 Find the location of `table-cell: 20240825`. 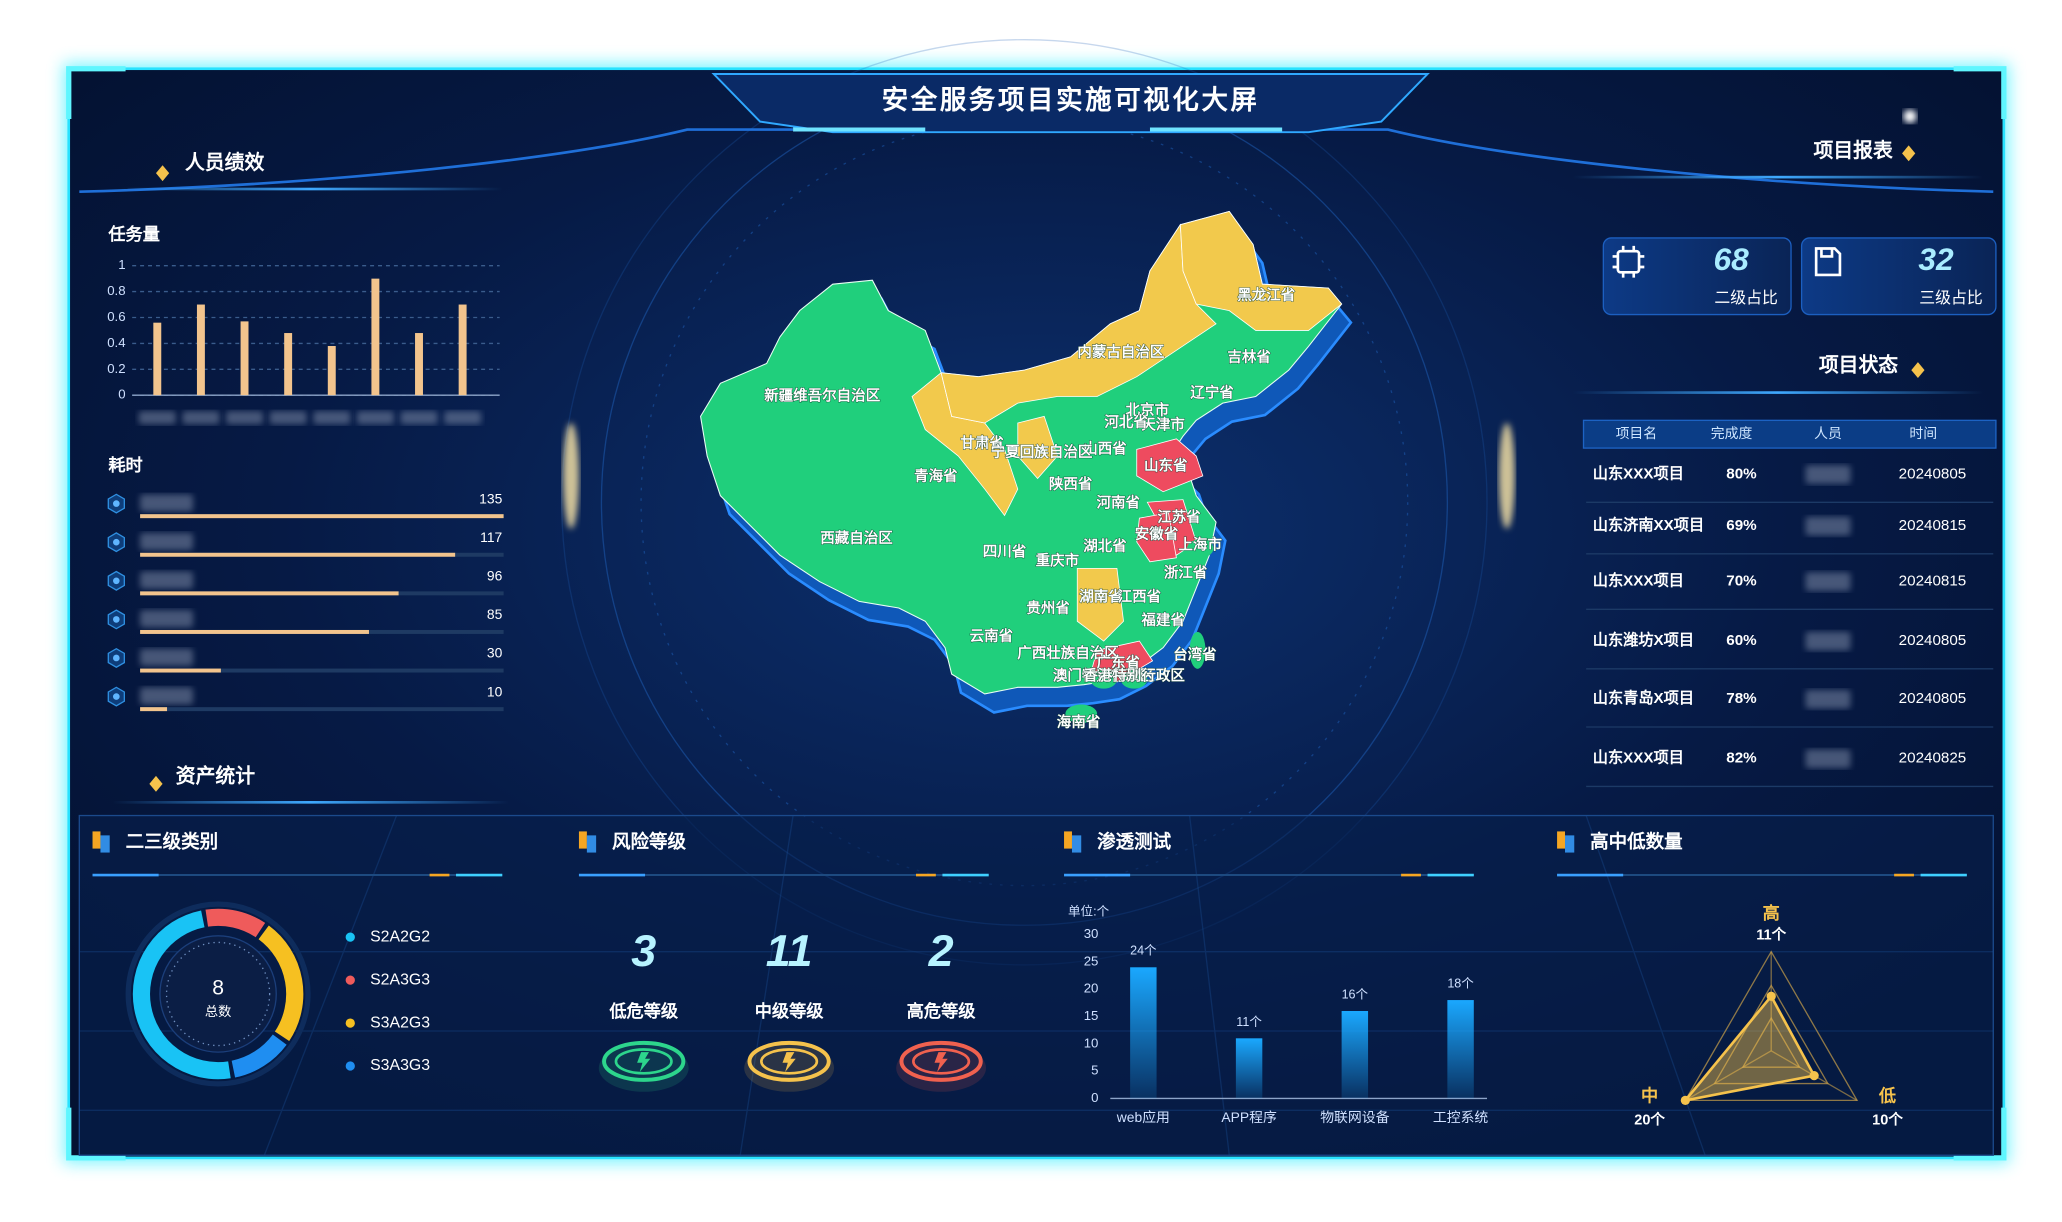

table-cell: 20240825 is located at coordinates (1933, 758).